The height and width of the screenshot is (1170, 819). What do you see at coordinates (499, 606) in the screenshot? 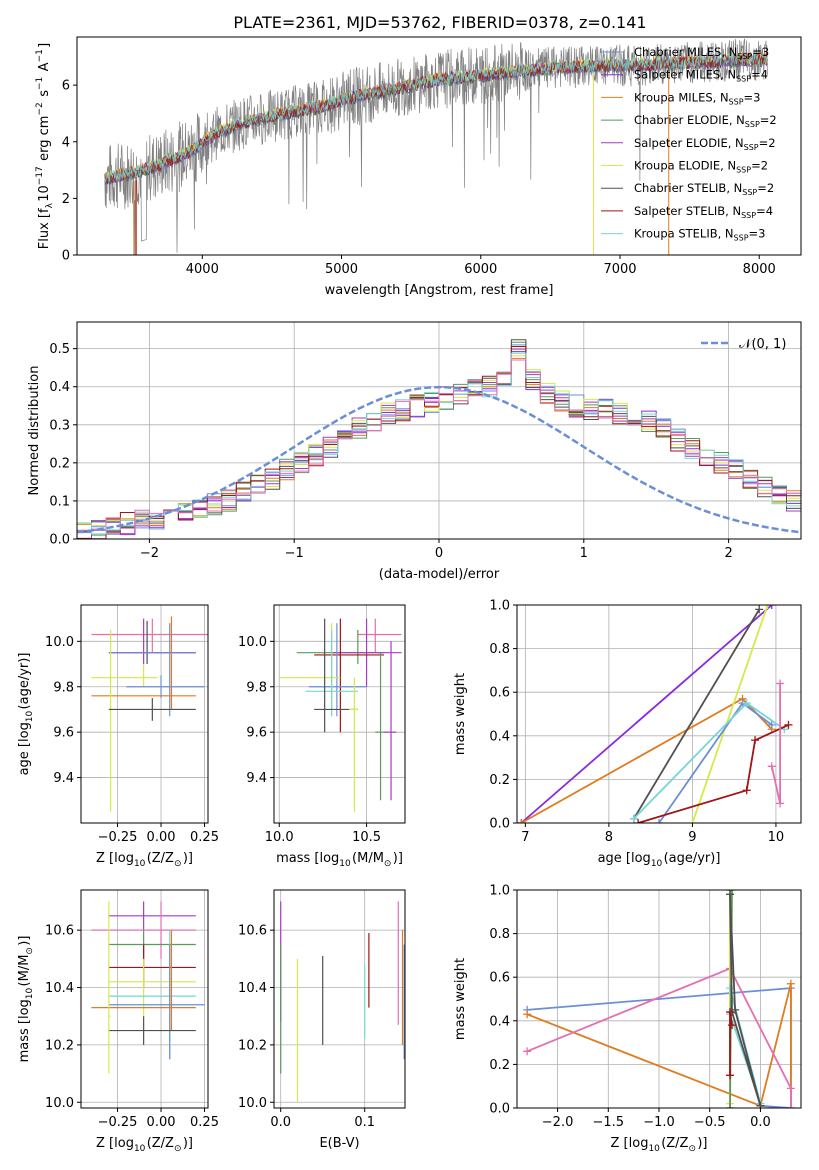
I see `y-tick-label: 1.0` at bounding box center [499, 606].